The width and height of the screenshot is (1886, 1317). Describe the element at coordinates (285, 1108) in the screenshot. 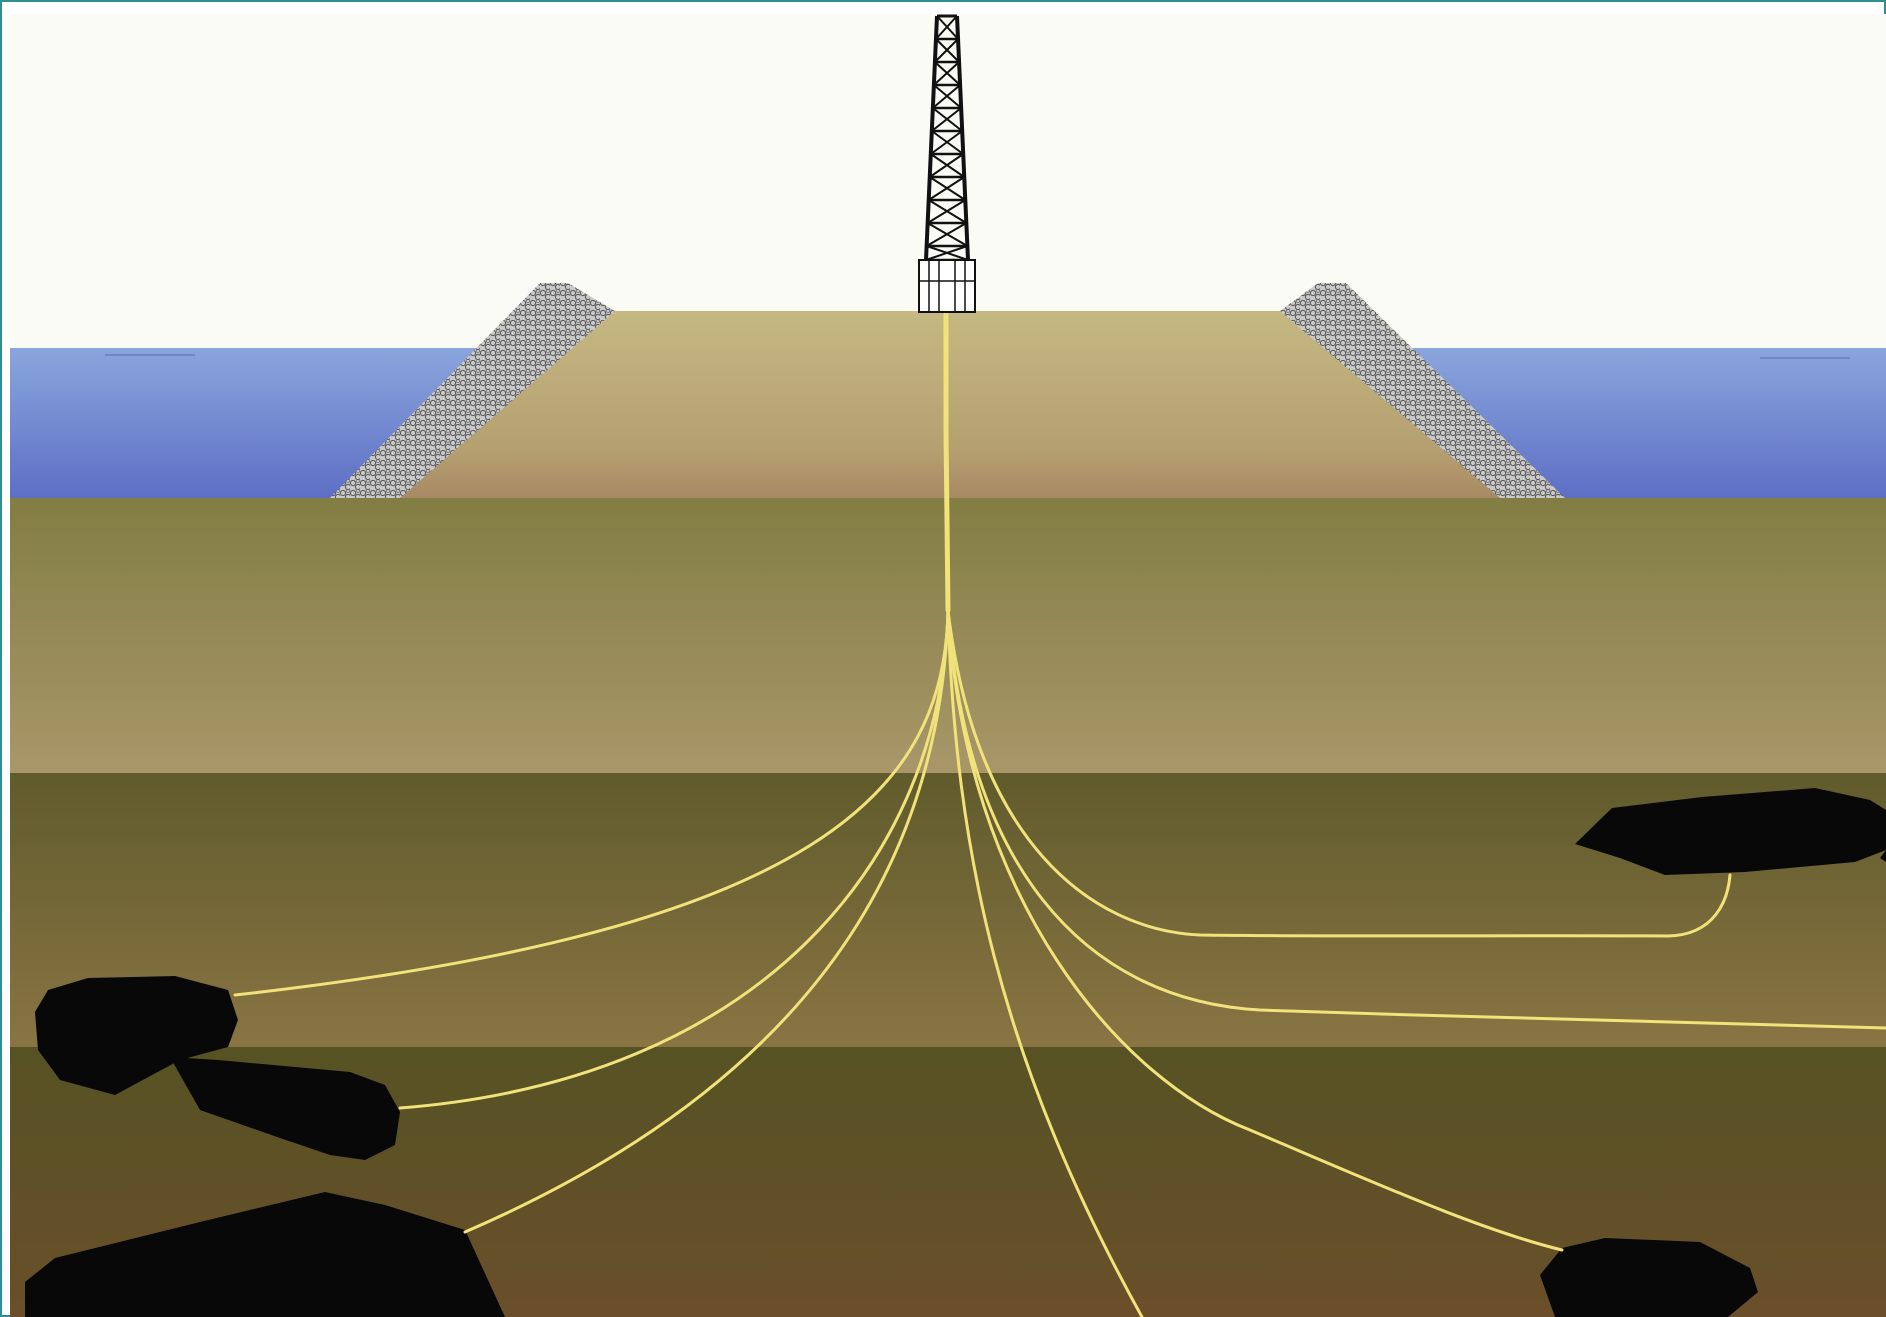

I see `reservoir-left-middle` at that location.